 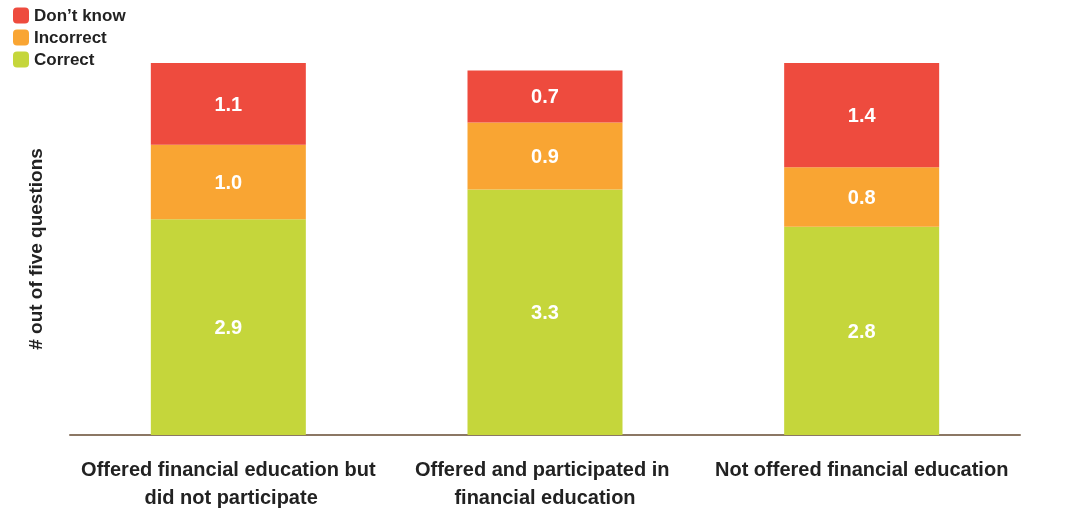 What do you see at coordinates (545, 483) in the screenshot?
I see `x-tick-label: Offered and participated in financial education` at bounding box center [545, 483].